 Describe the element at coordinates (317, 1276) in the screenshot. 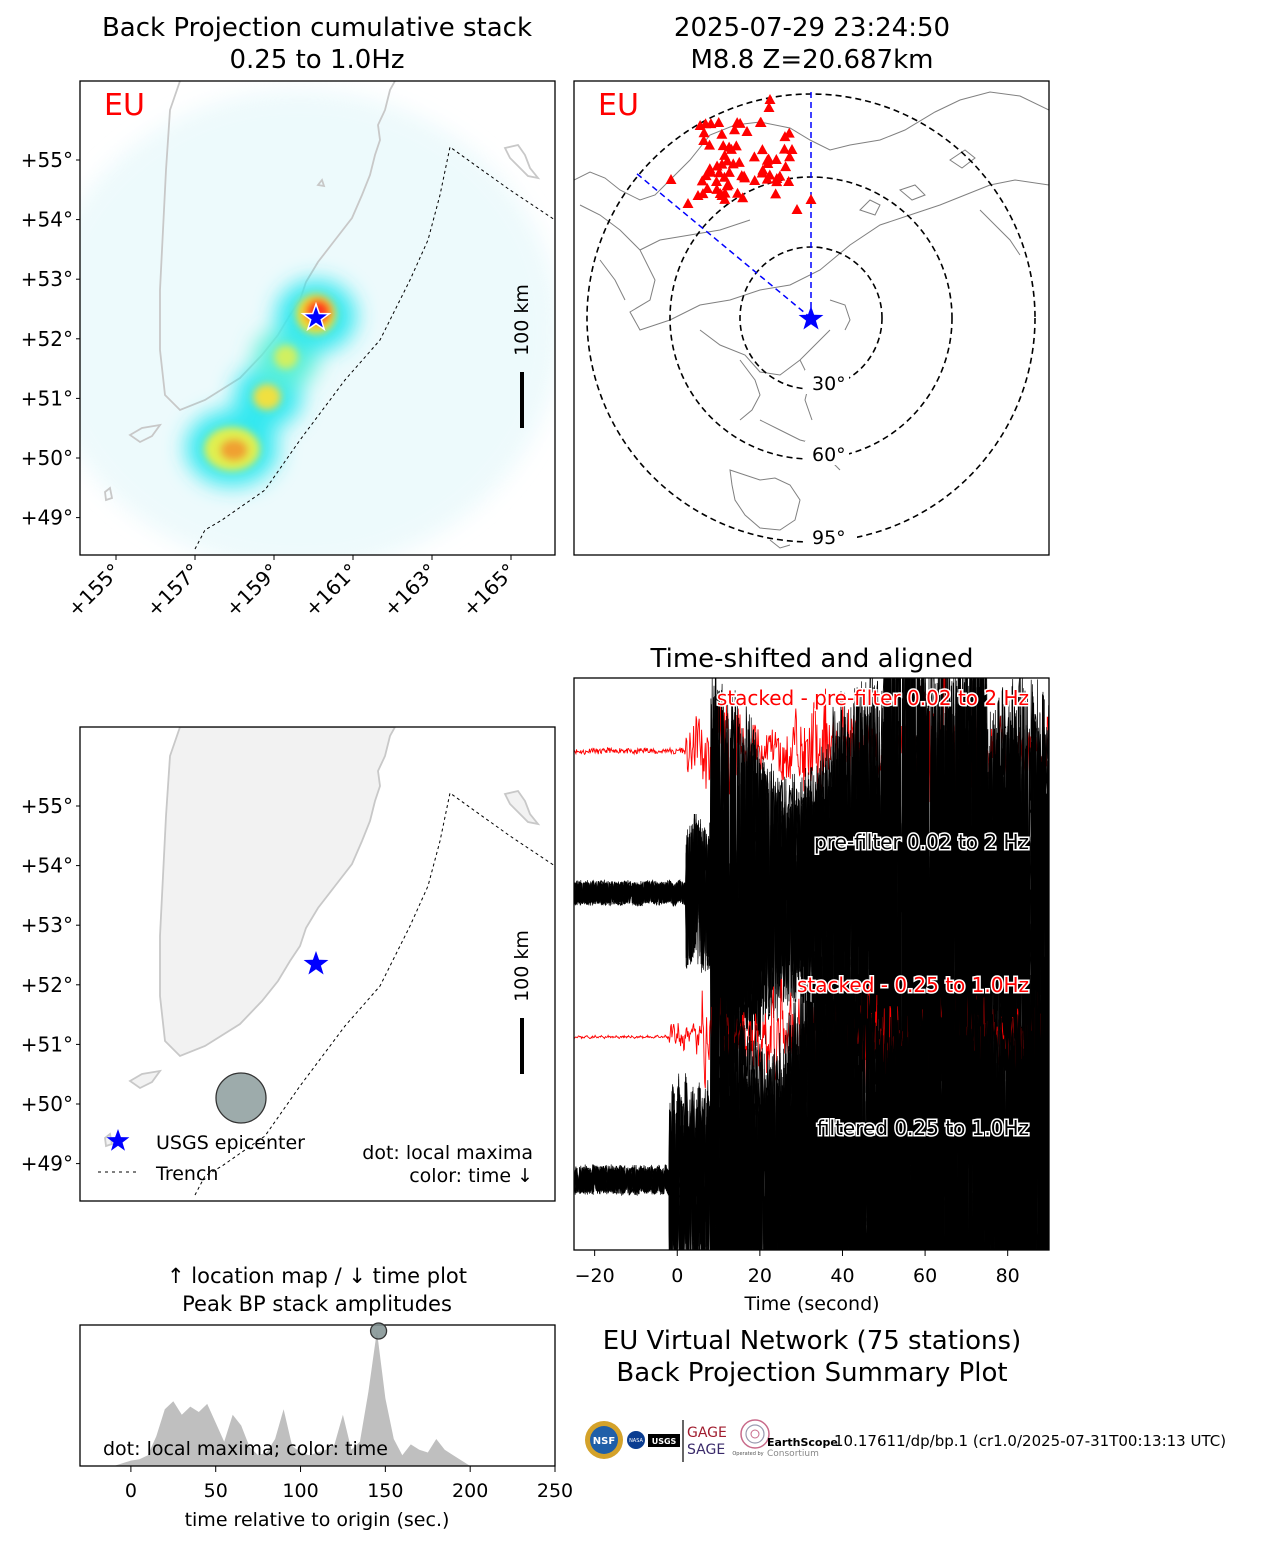

I see `peak-title-line1: ↑ location map / ↓ time plot` at that location.